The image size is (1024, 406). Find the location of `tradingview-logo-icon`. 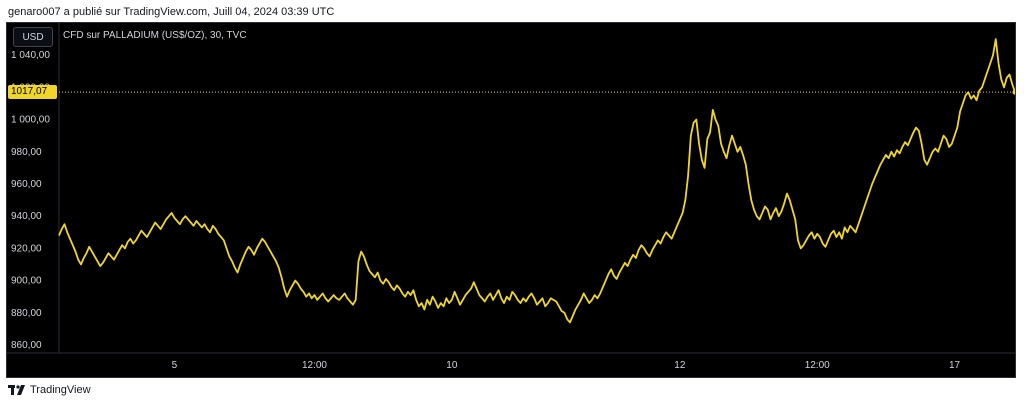

tradingview-logo-icon is located at coordinates (17, 390).